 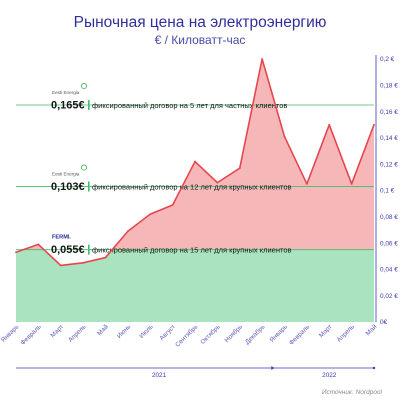 I want to click on reference-price: 0,055€, so click(x=68, y=250).